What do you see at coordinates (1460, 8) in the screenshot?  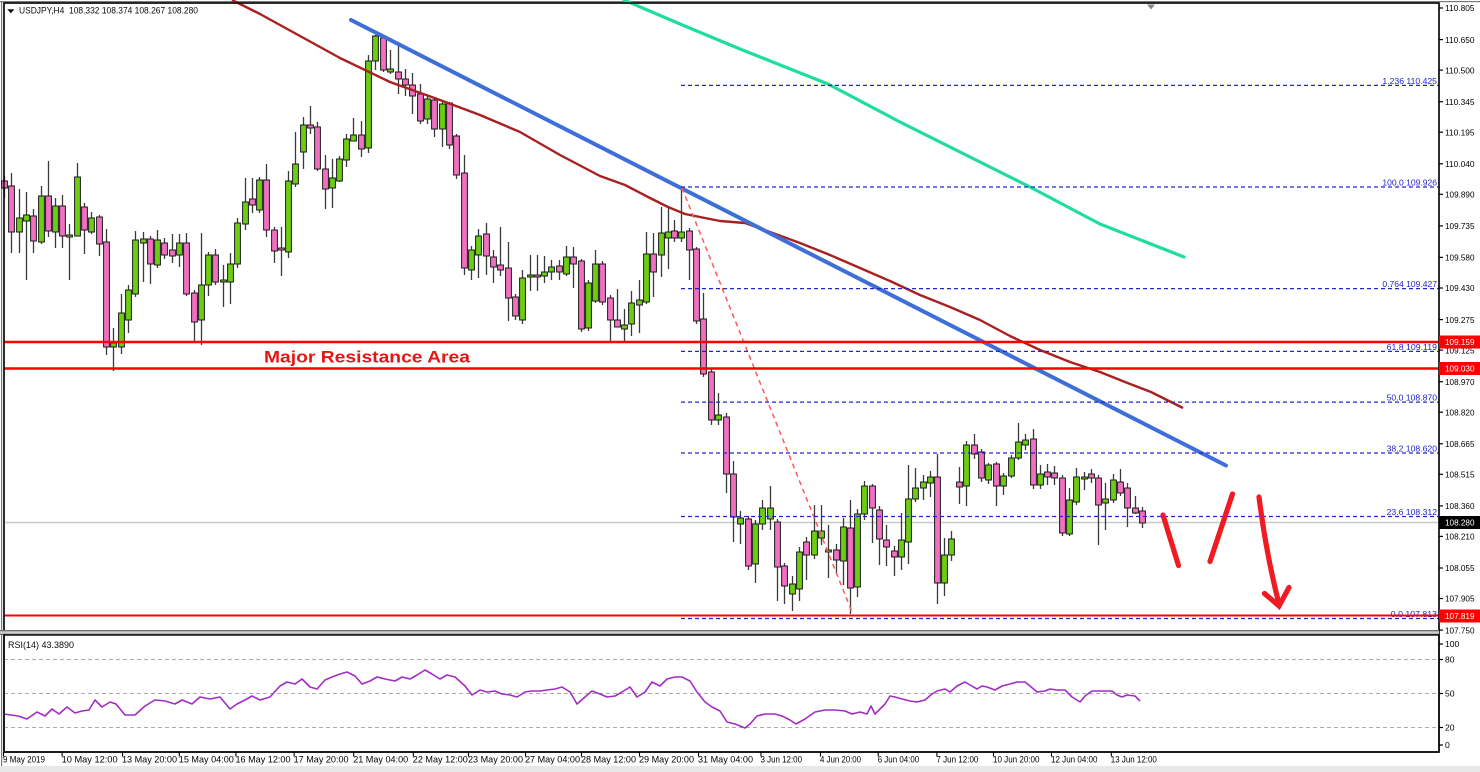 I see `svg-text: 110.805` at bounding box center [1460, 8].